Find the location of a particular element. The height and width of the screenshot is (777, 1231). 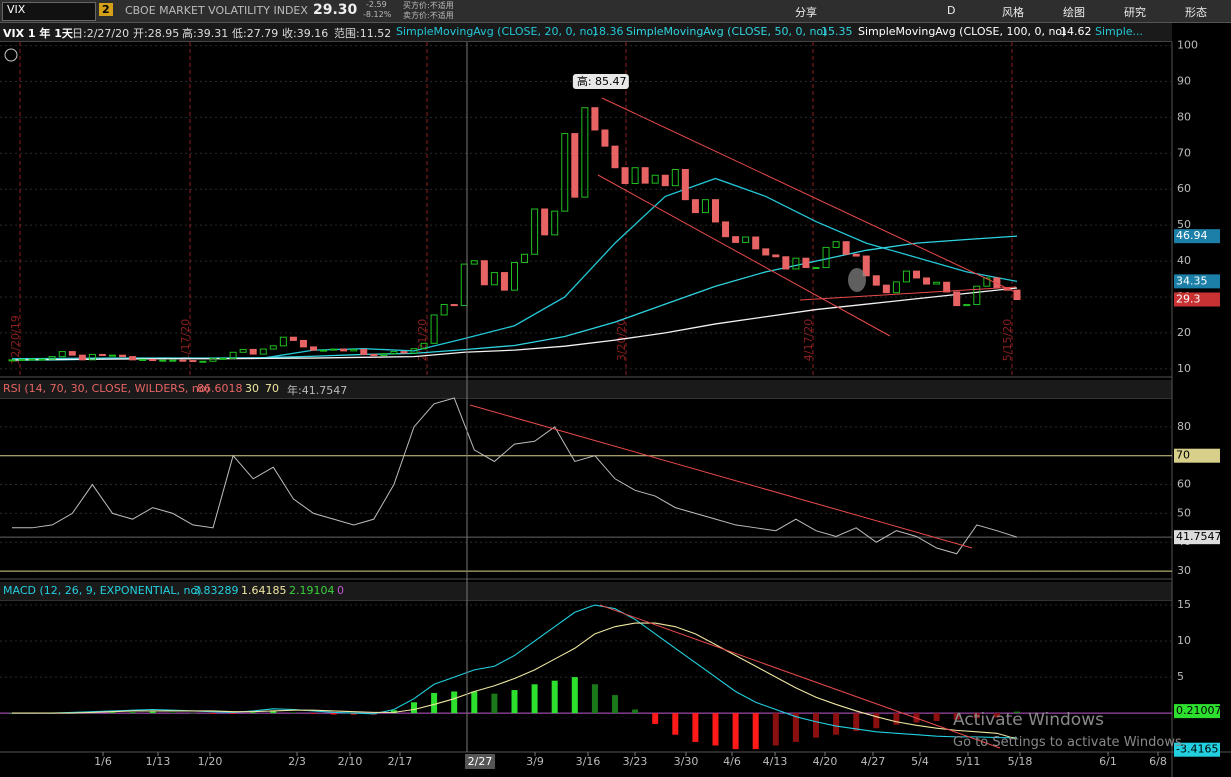

y-tick-label: 5 is located at coordinates (1180, 676).